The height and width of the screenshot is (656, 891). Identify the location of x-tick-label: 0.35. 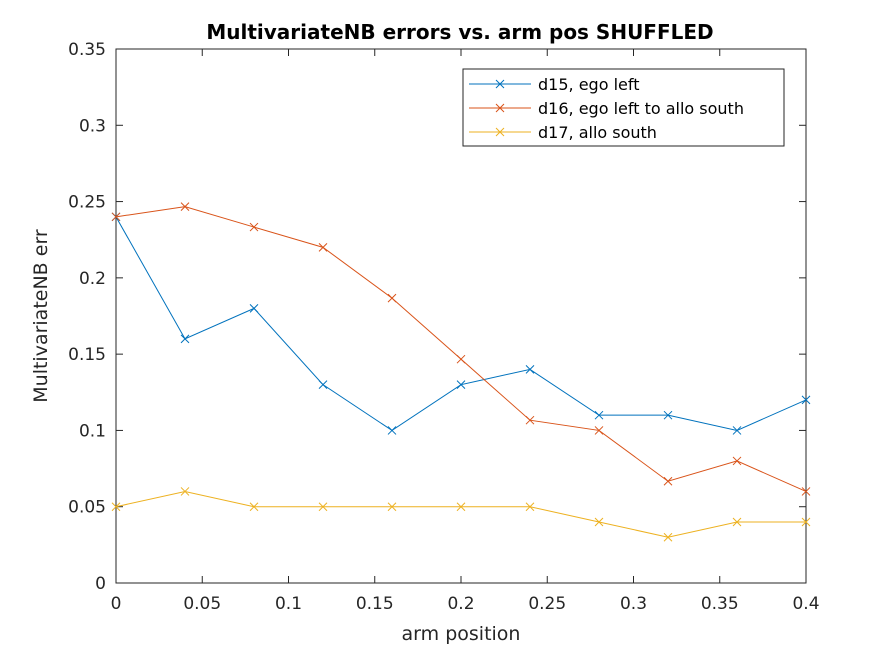
(720, 604).